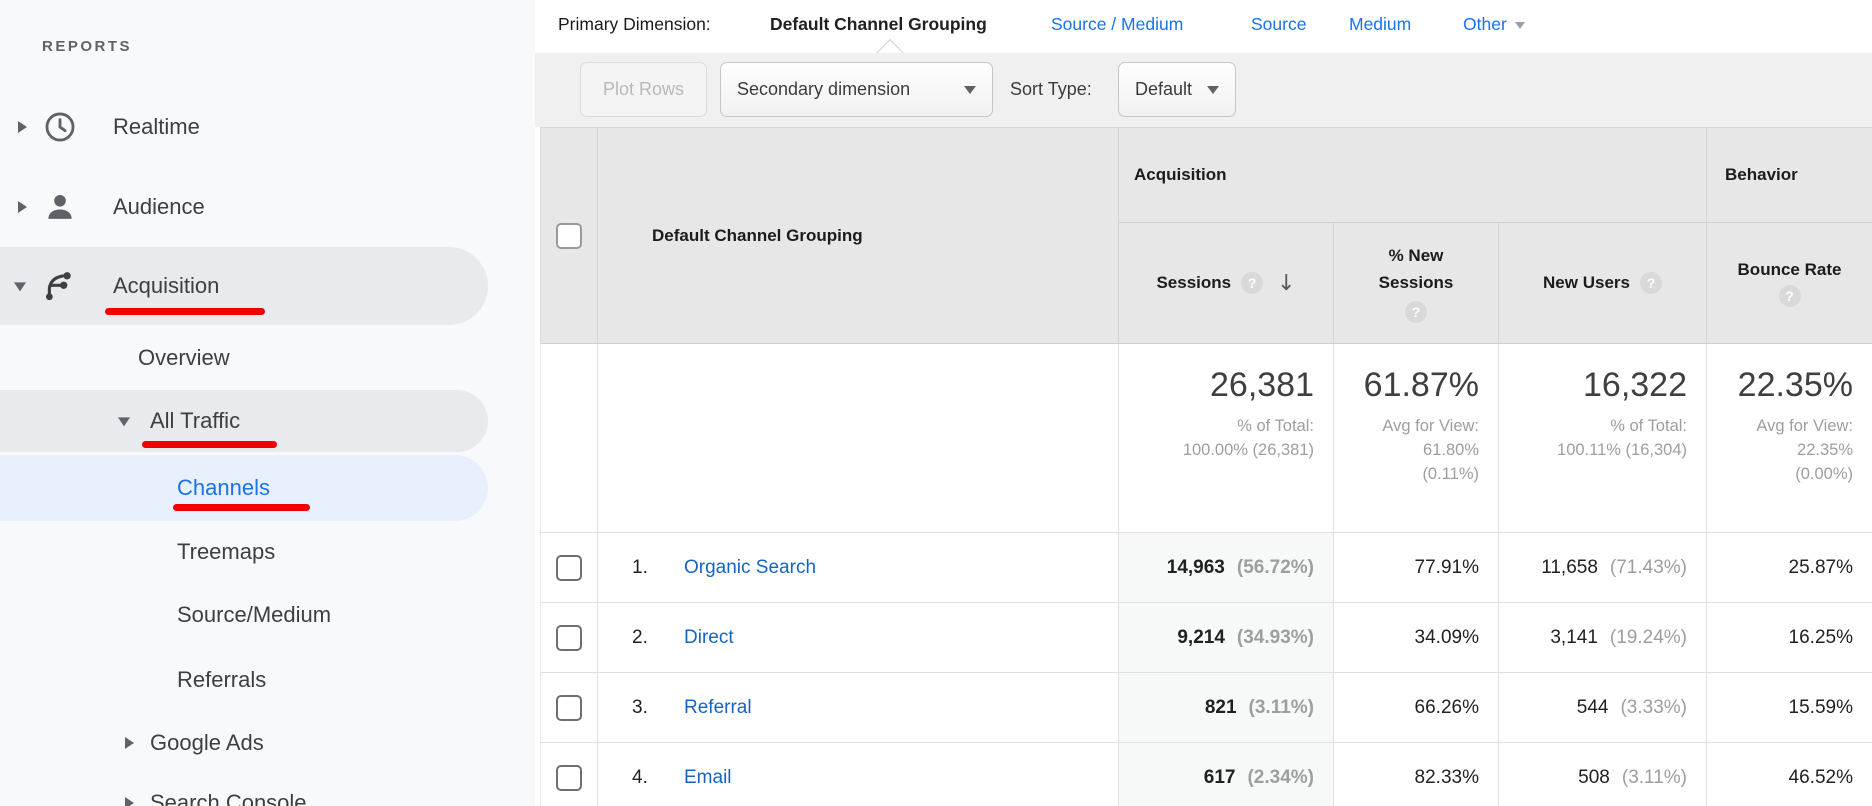 The image size is (1872, 806). I want to click on plot-rows-button: Plot Rows, so click(643, 89).